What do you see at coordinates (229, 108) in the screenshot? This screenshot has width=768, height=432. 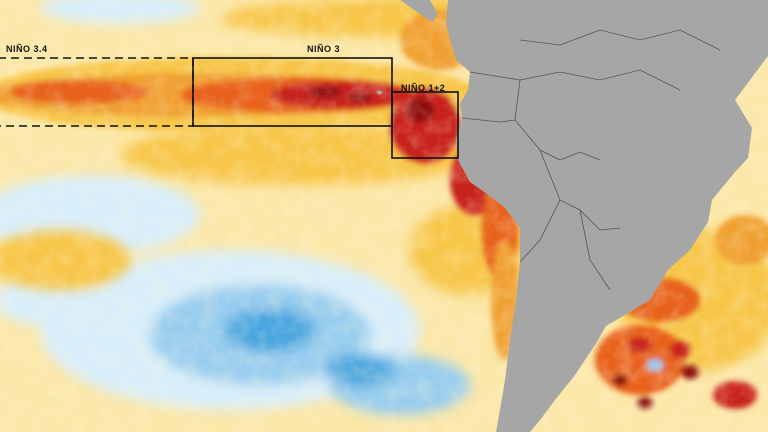 I see `nino-region-boxes` at bounding box center [229, 108].